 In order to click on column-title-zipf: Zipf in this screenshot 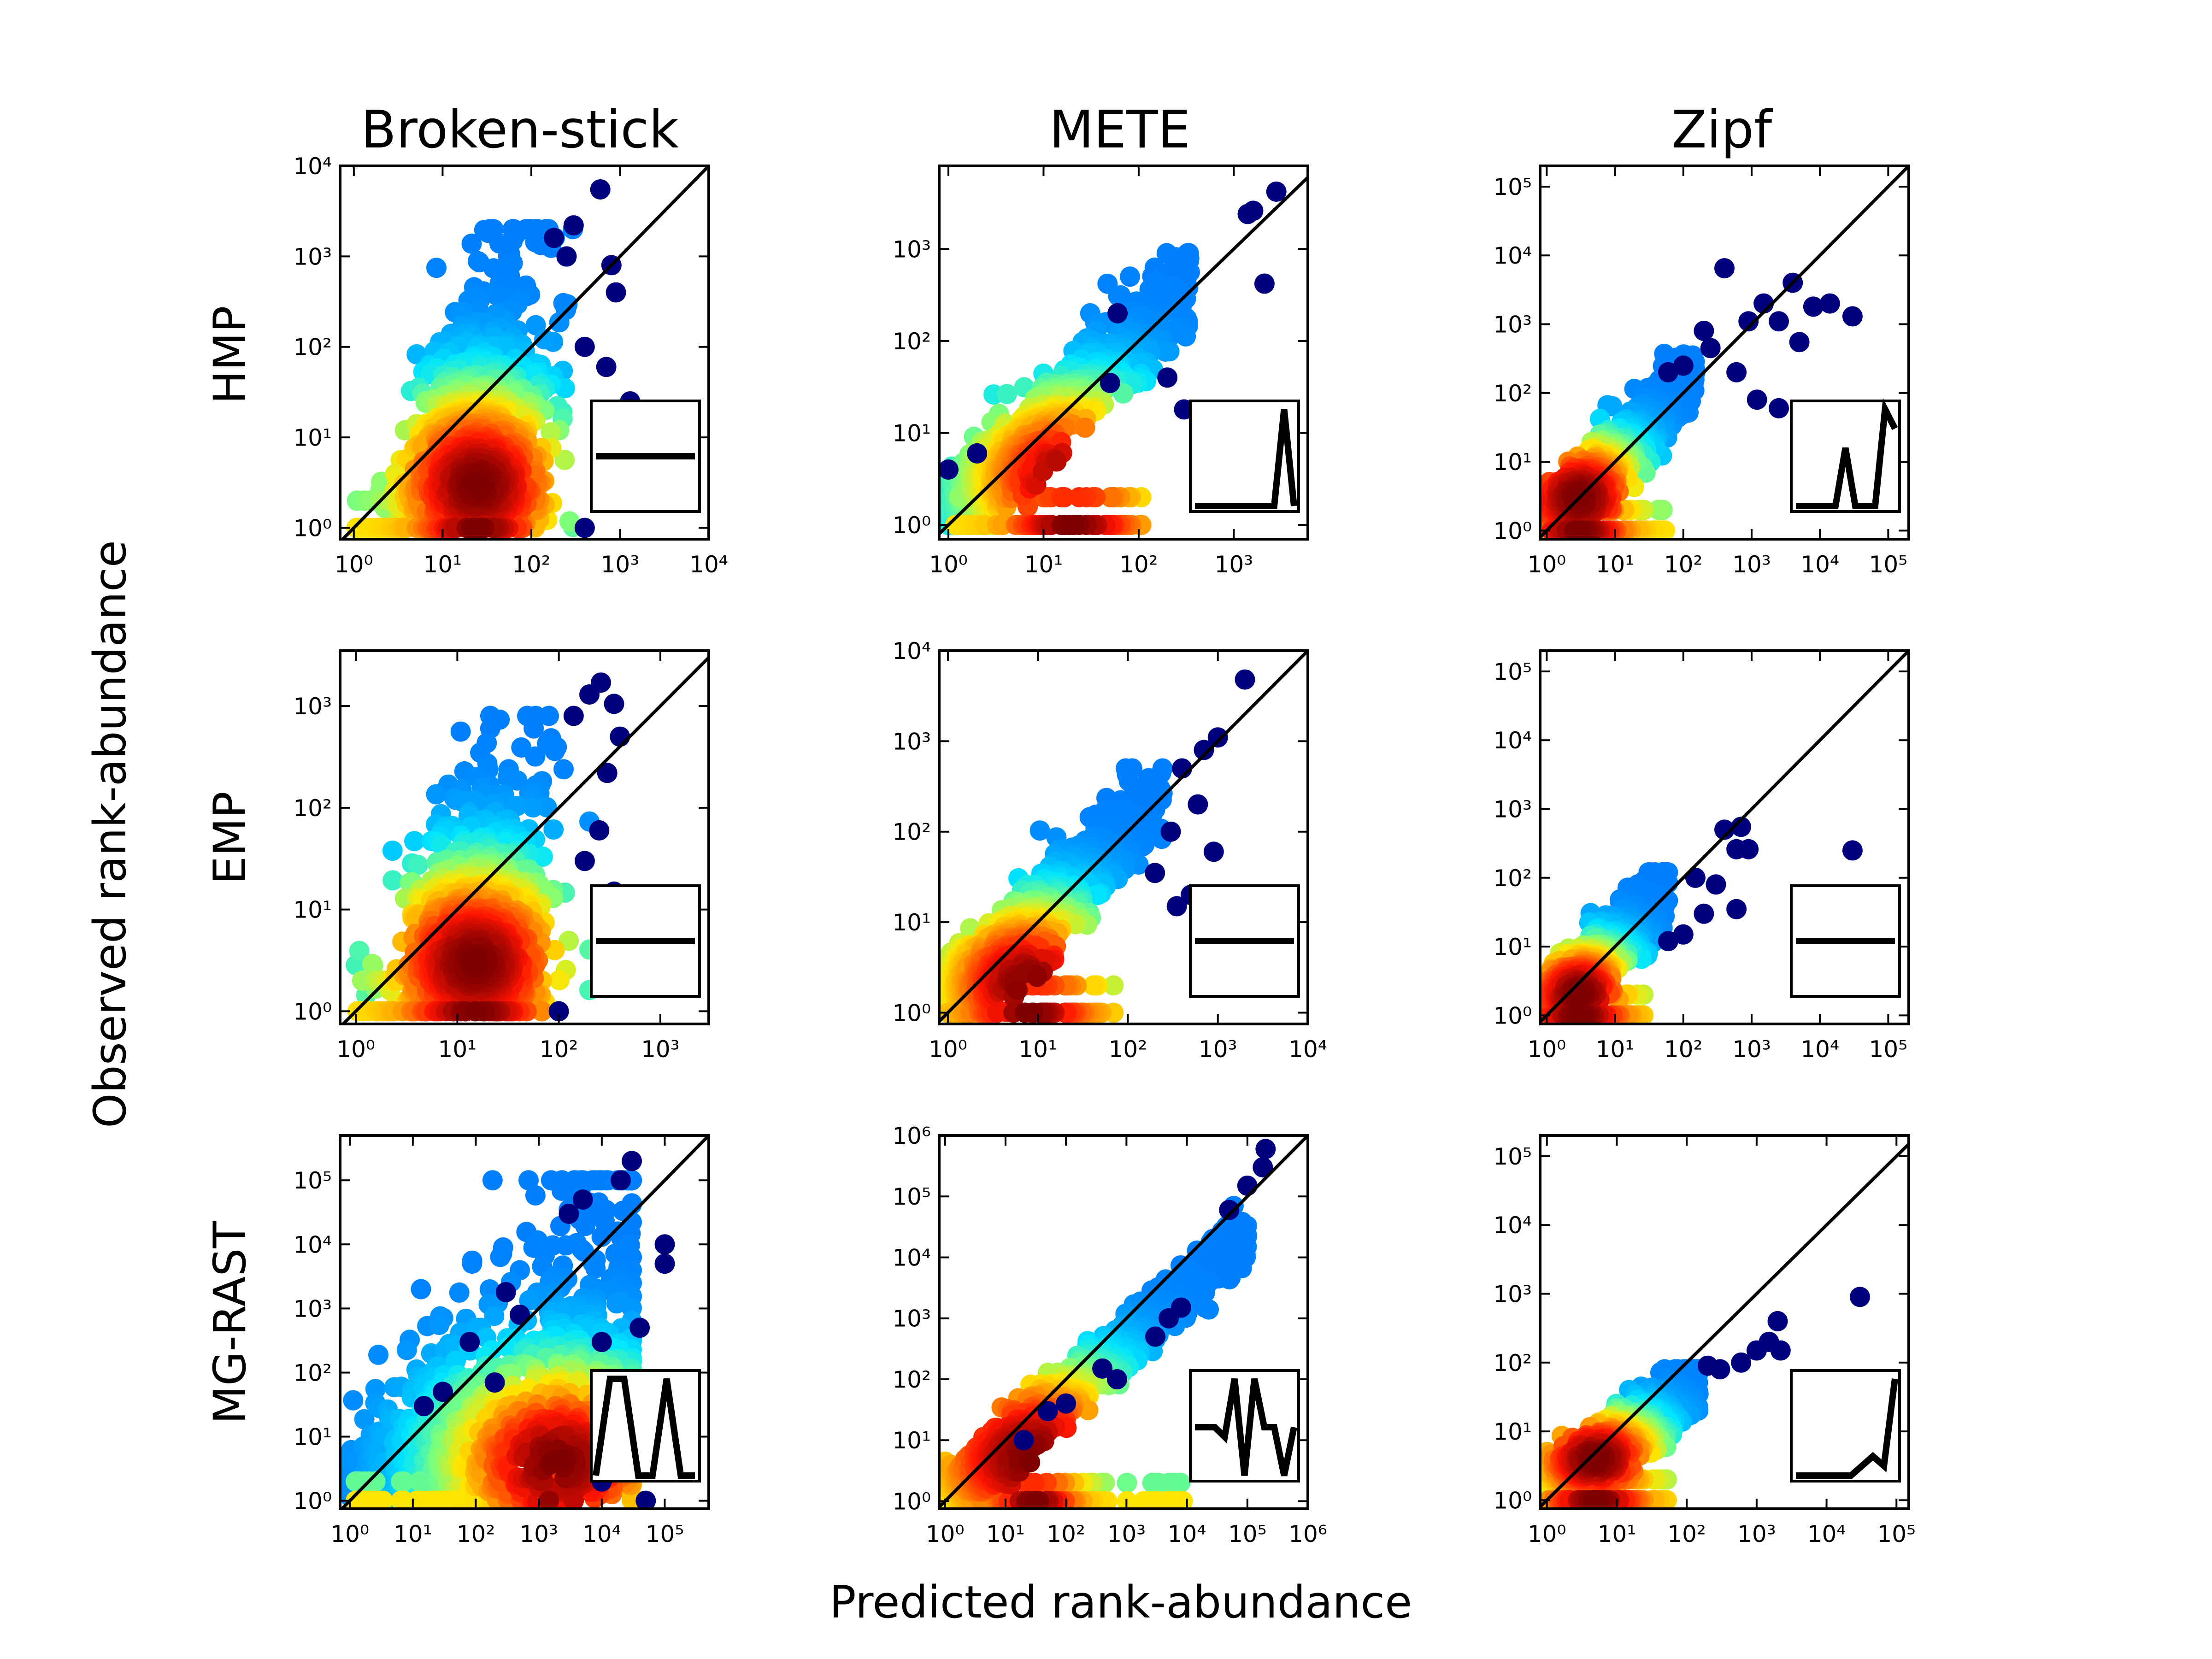, I will do `click(1722, 130)`.